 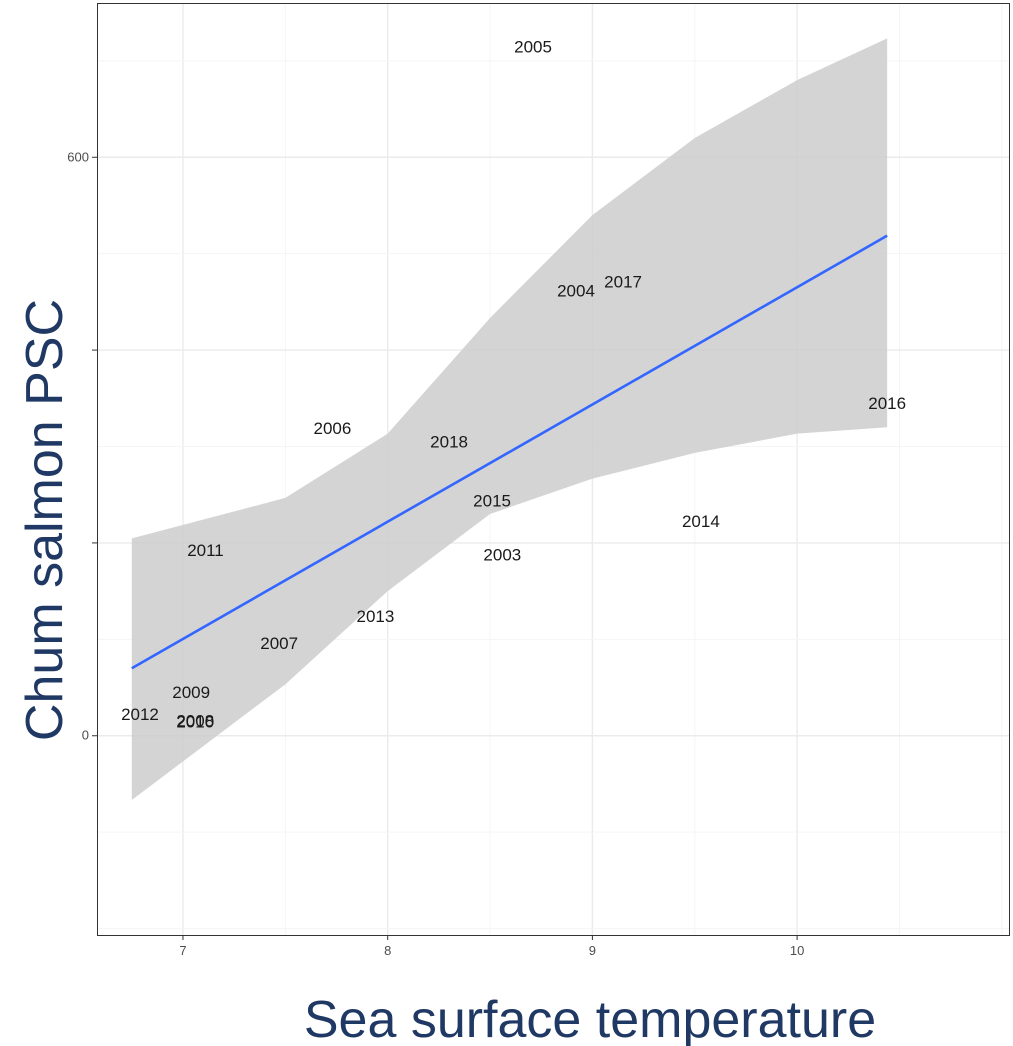 What do you see at coordinates (387, 950) in the screenshot?
I see `x-tick-label: 8` at bounding box center [387, 950].